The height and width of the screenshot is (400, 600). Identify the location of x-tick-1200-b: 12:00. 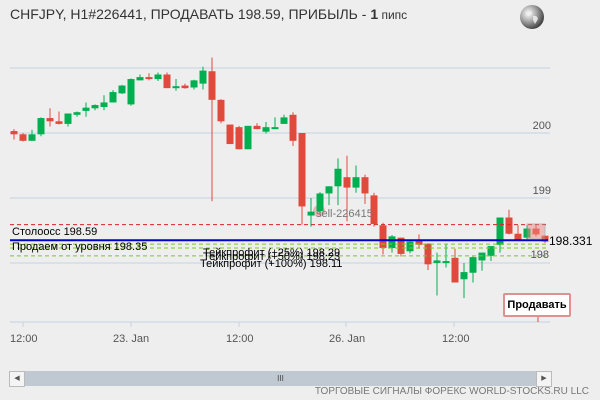
(240, 339).